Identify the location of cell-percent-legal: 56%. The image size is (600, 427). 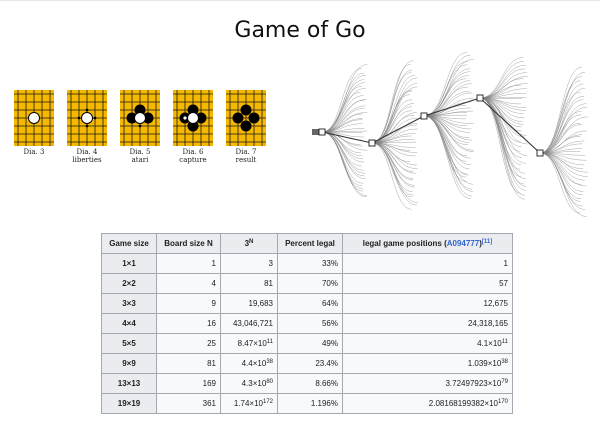
(310, 323).